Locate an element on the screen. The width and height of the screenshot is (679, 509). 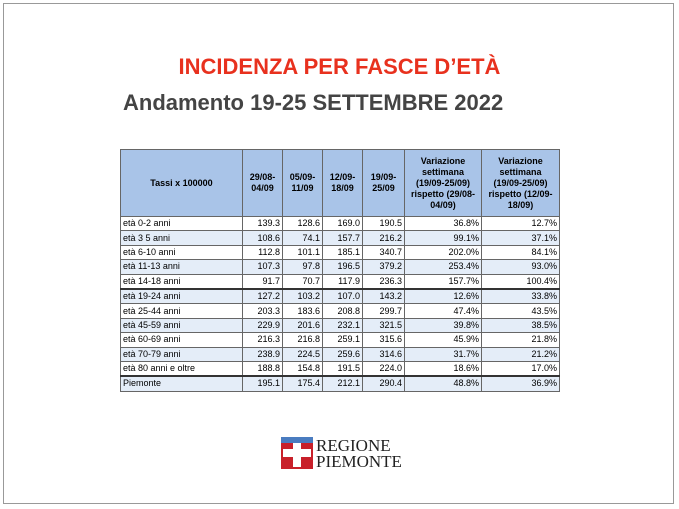
table-cell: 21.8% is located at coordinates (520, 340).